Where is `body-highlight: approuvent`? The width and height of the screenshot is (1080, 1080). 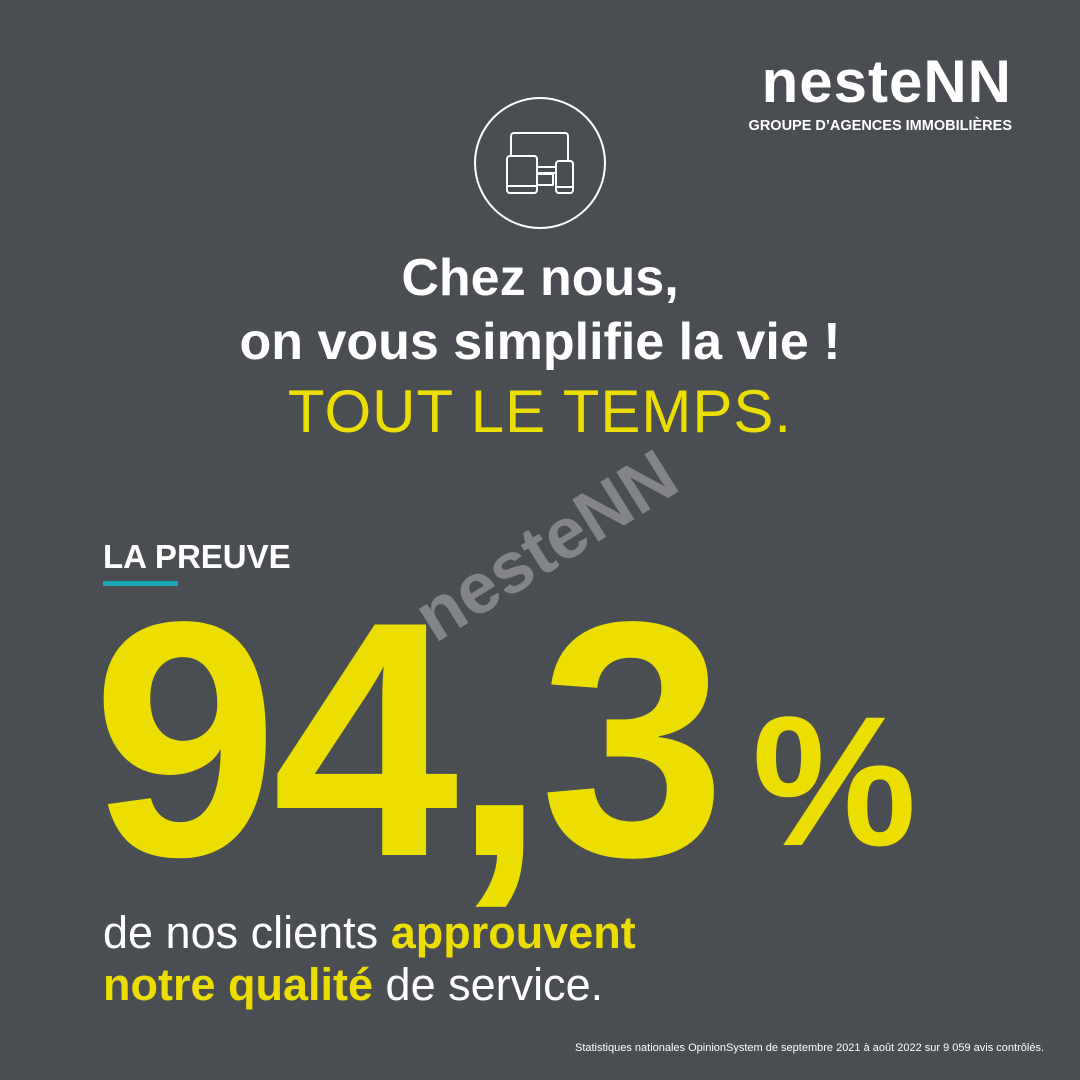 body-highlight: approuvent is located at coordinates (513, 932).